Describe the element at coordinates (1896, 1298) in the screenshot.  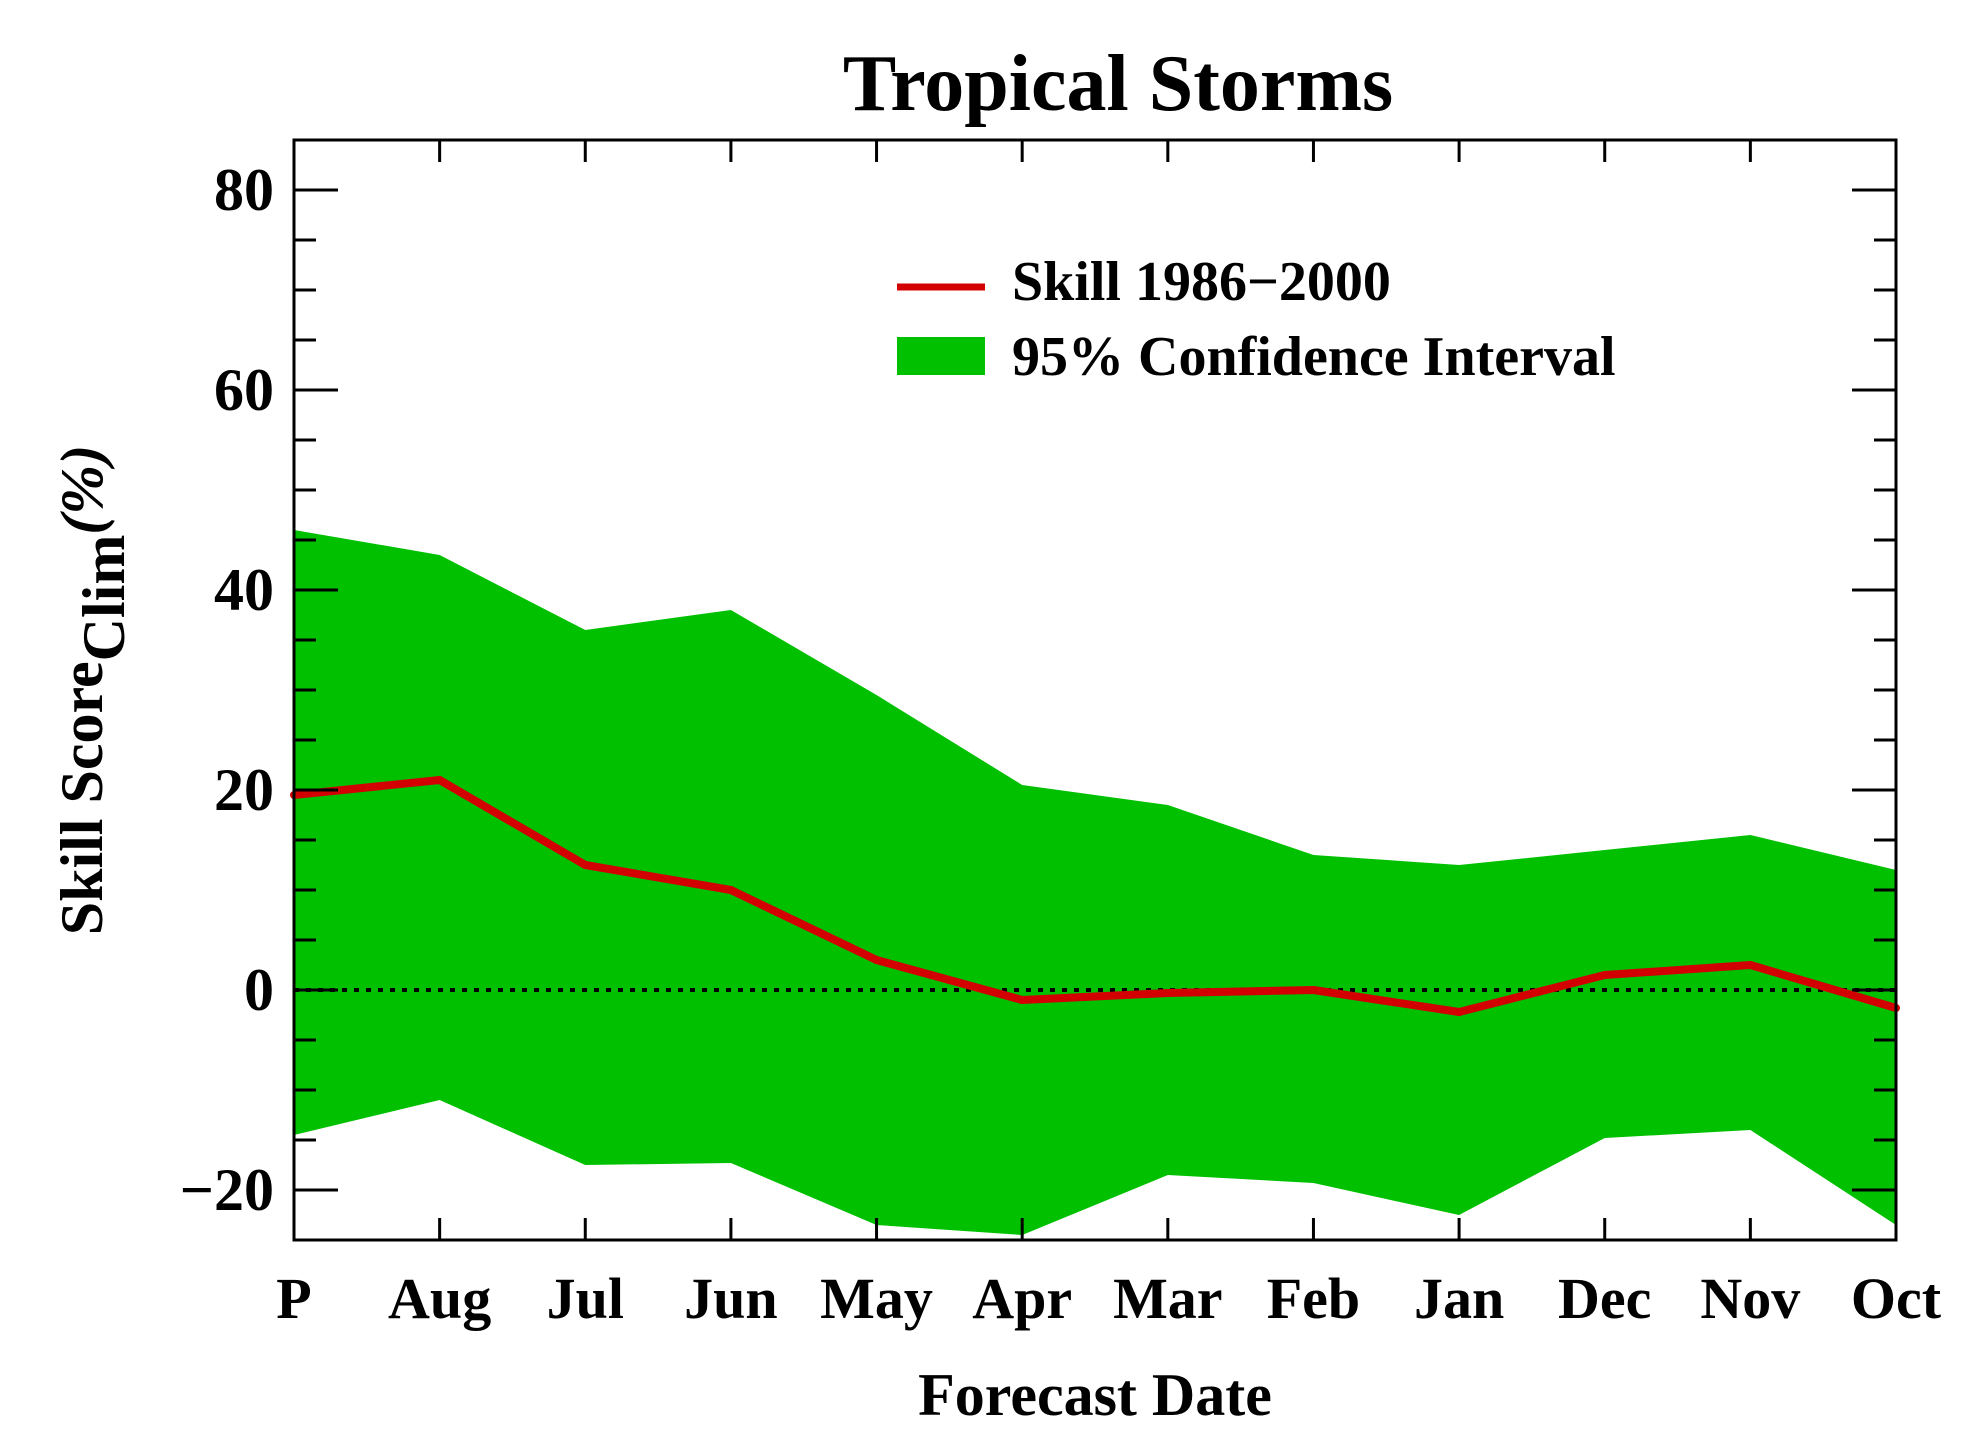
I see `x-tick-label: Oct` at that location.